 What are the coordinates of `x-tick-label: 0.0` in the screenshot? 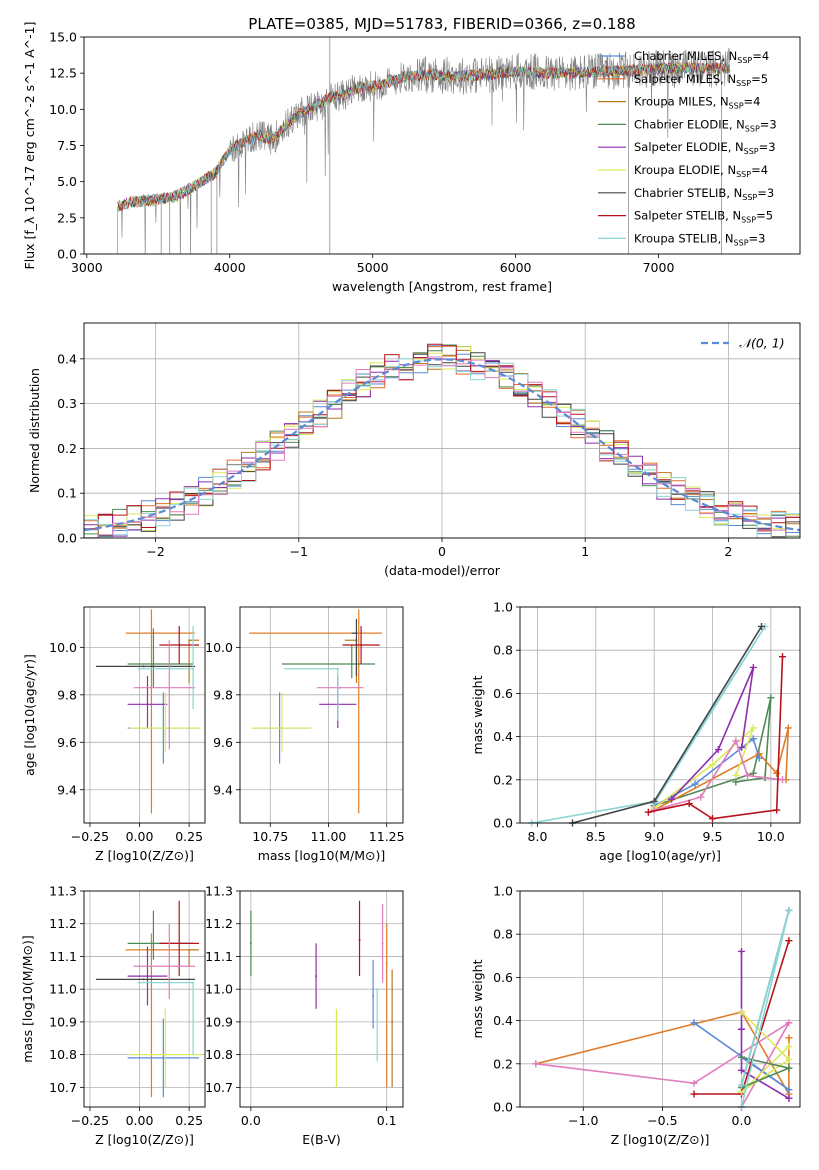 It's located at (742, 1120).